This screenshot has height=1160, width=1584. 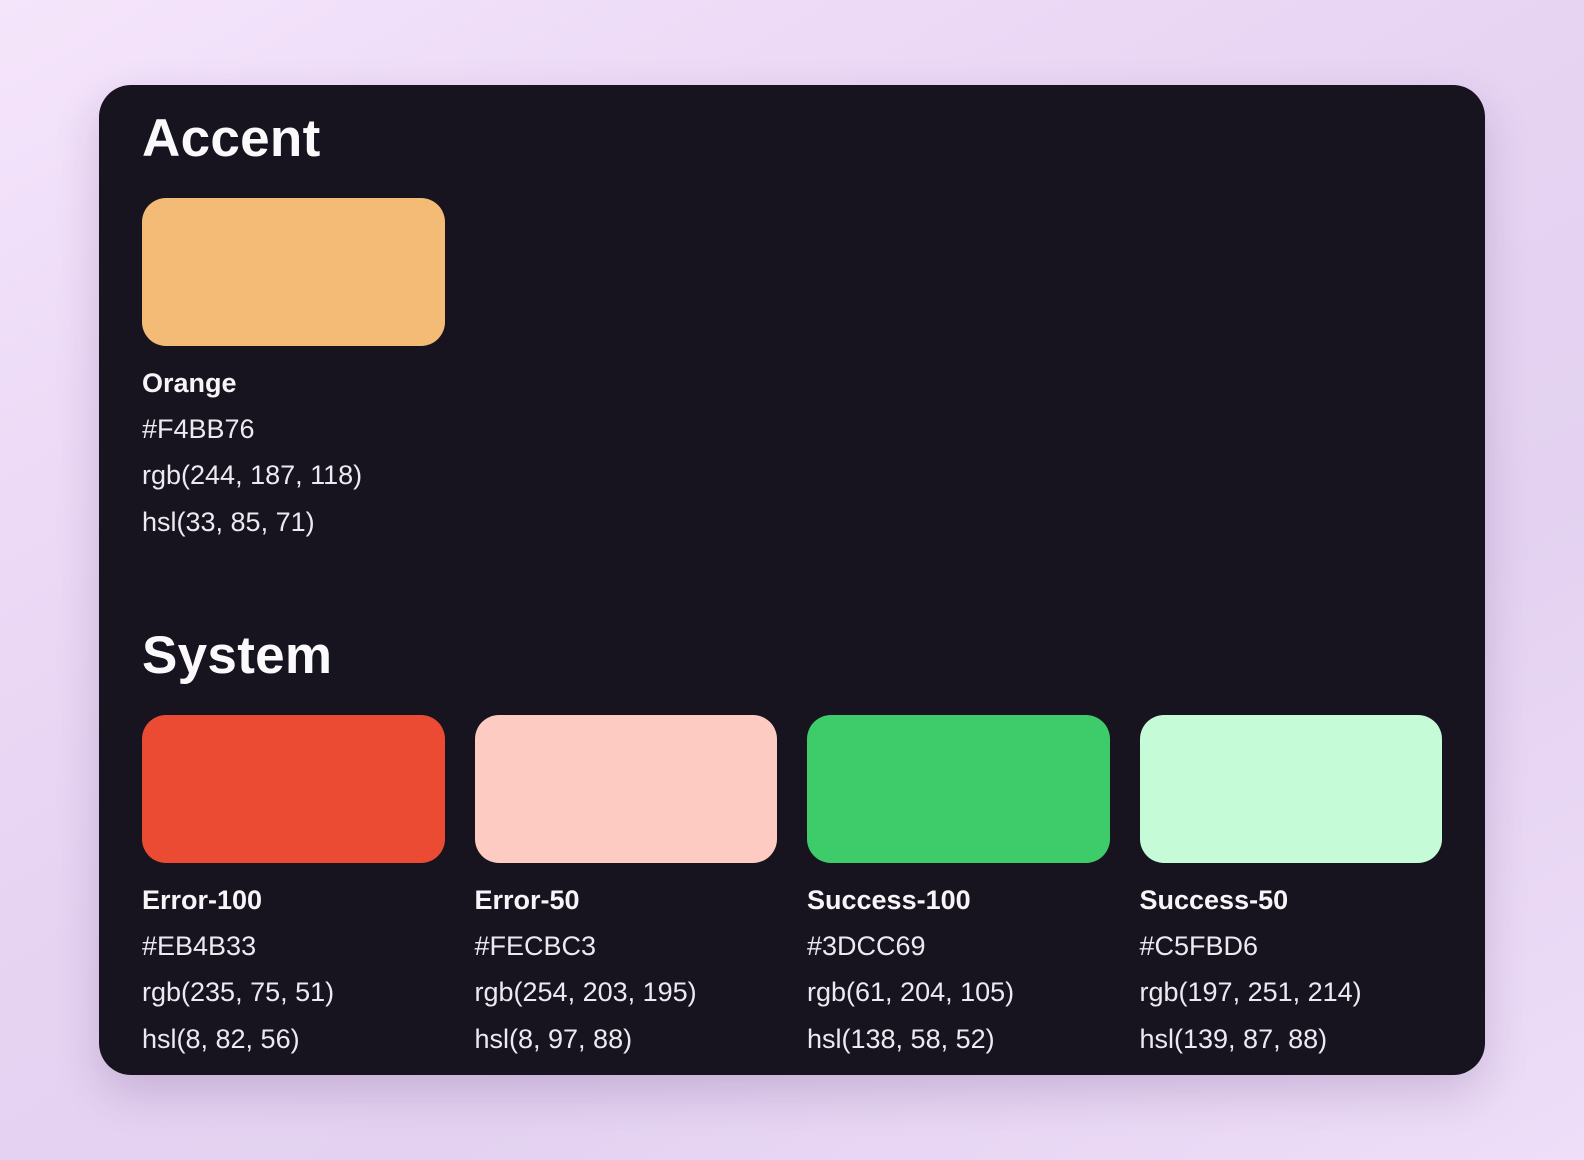 What do you see at coordinates (1250, 992) in the screenshot?
I see `swatch-rgb-value: rgb(197, 251, 214)` at bounding box center [1250, 992].